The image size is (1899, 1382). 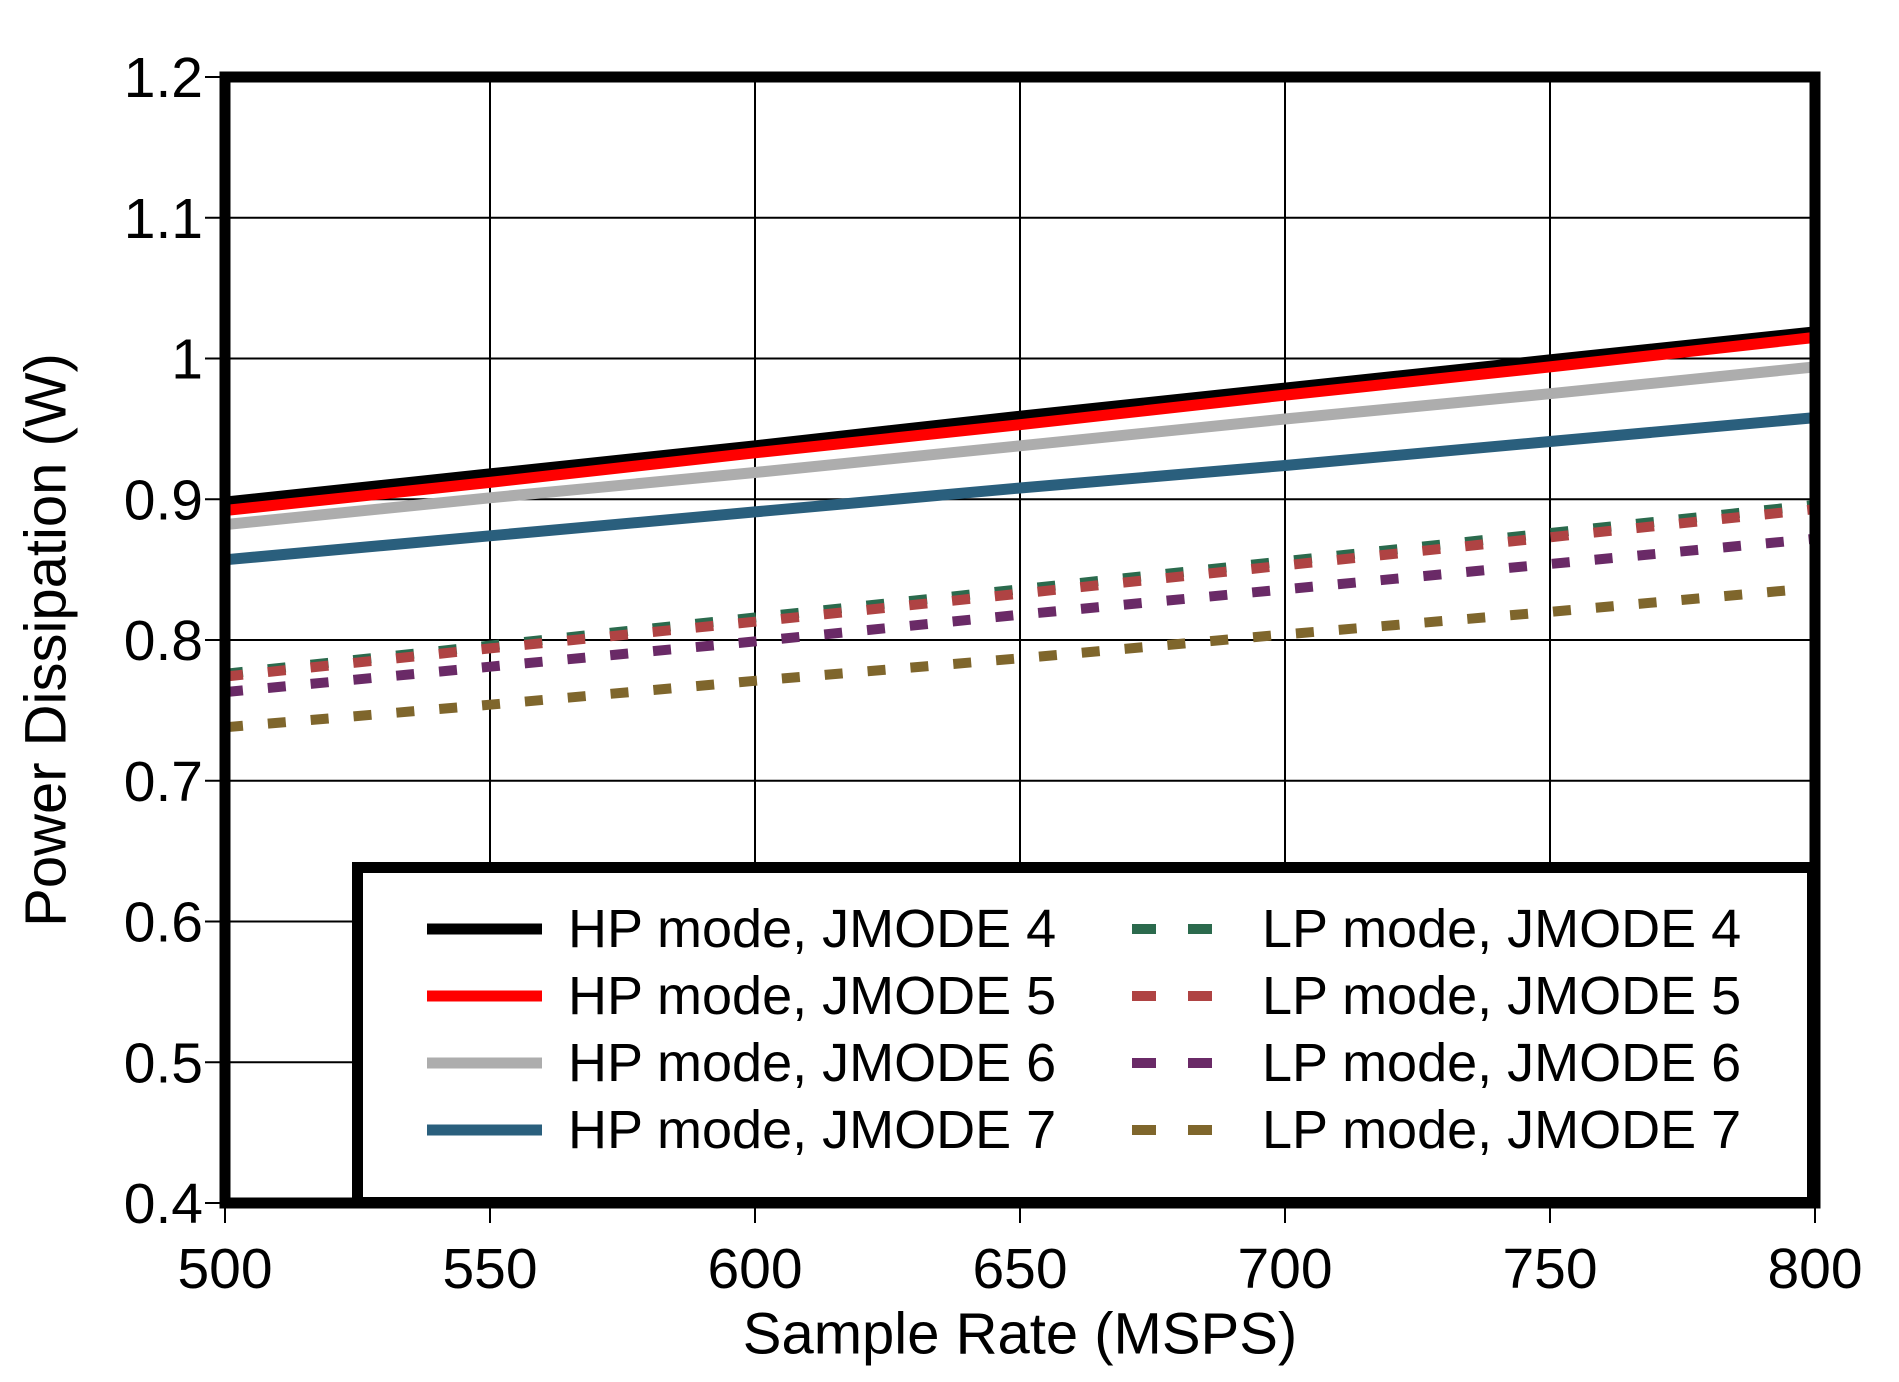 What do you see at coordinates (489, 1269) in the screenshot?
I see `x-tick-label: 550` at bounding box center [489, 1269].